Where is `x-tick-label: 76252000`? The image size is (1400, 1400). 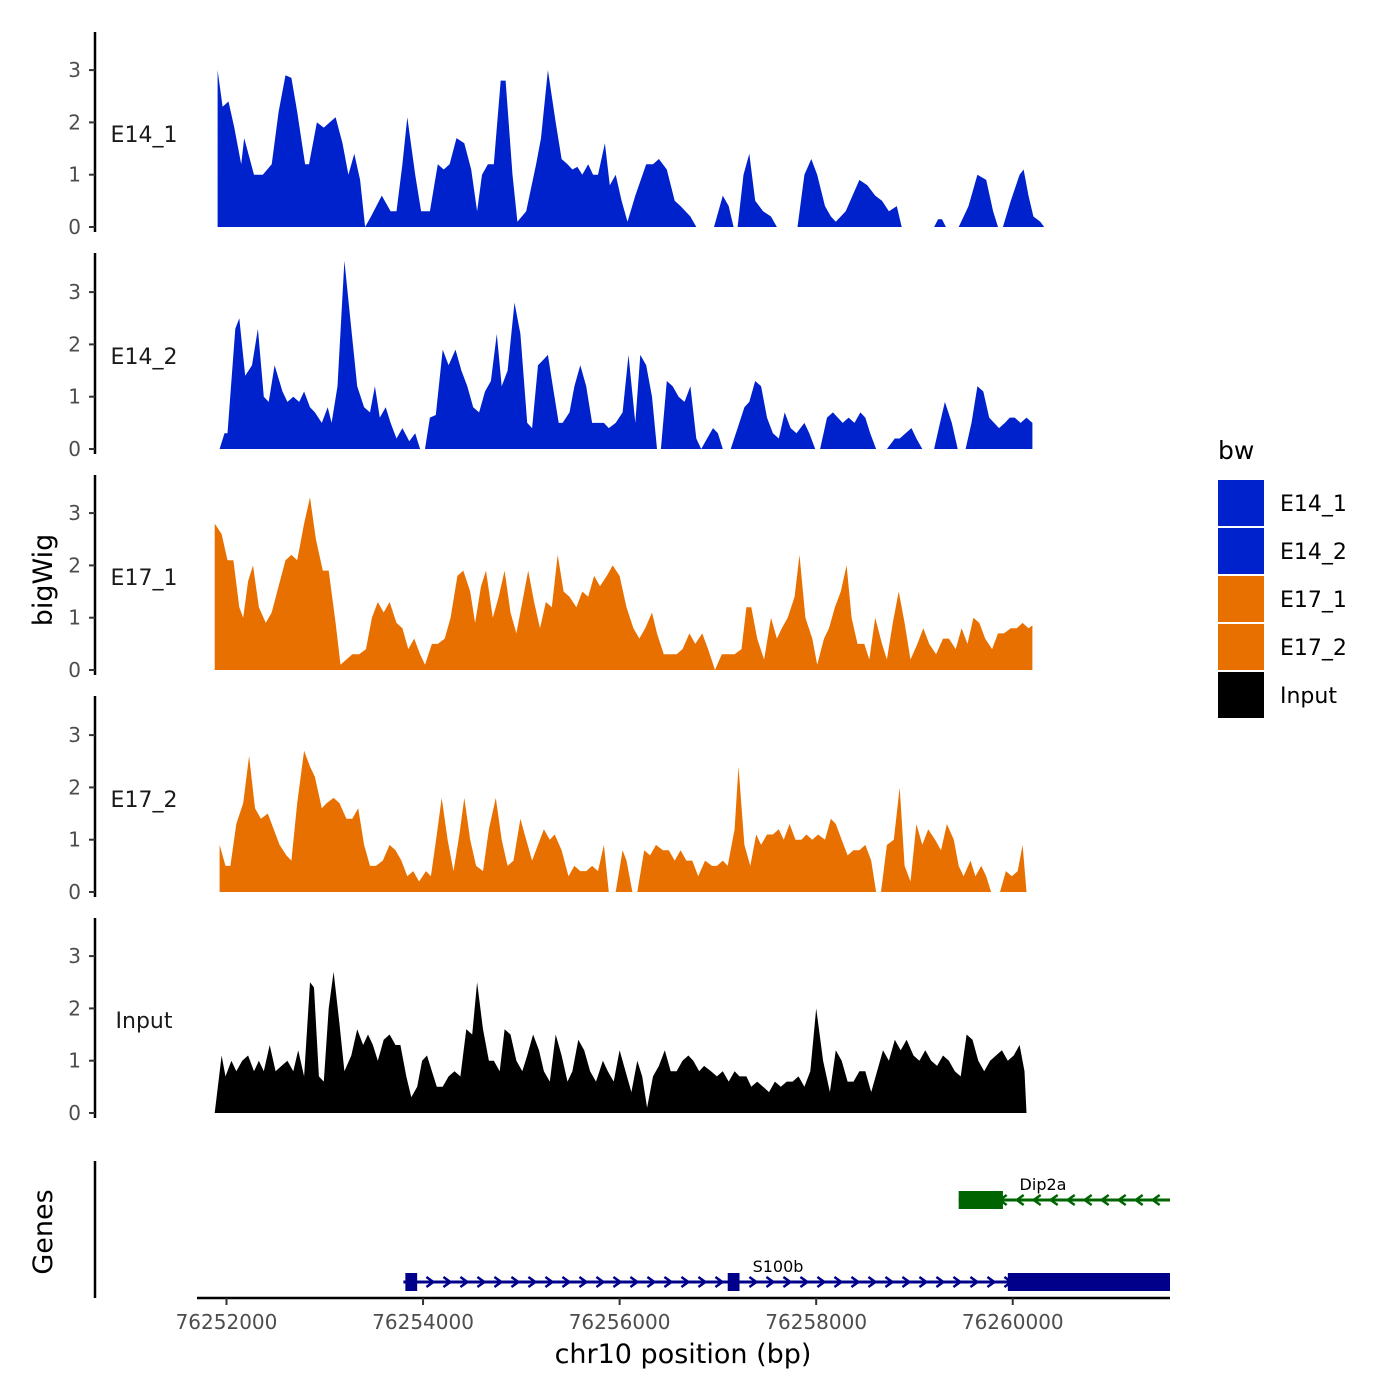
x-tick-label: 76252000 is located at coordinates (227, 1322).